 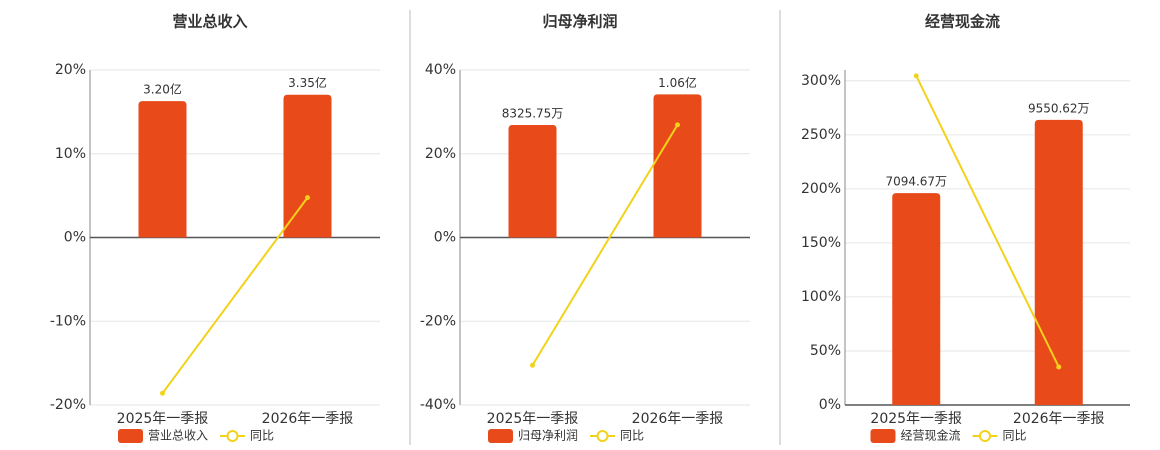 What do you see at coordinates (962, 22) in the screenshot?
I see `chart-title: 经营现金流` at bounding box center [962, 22].